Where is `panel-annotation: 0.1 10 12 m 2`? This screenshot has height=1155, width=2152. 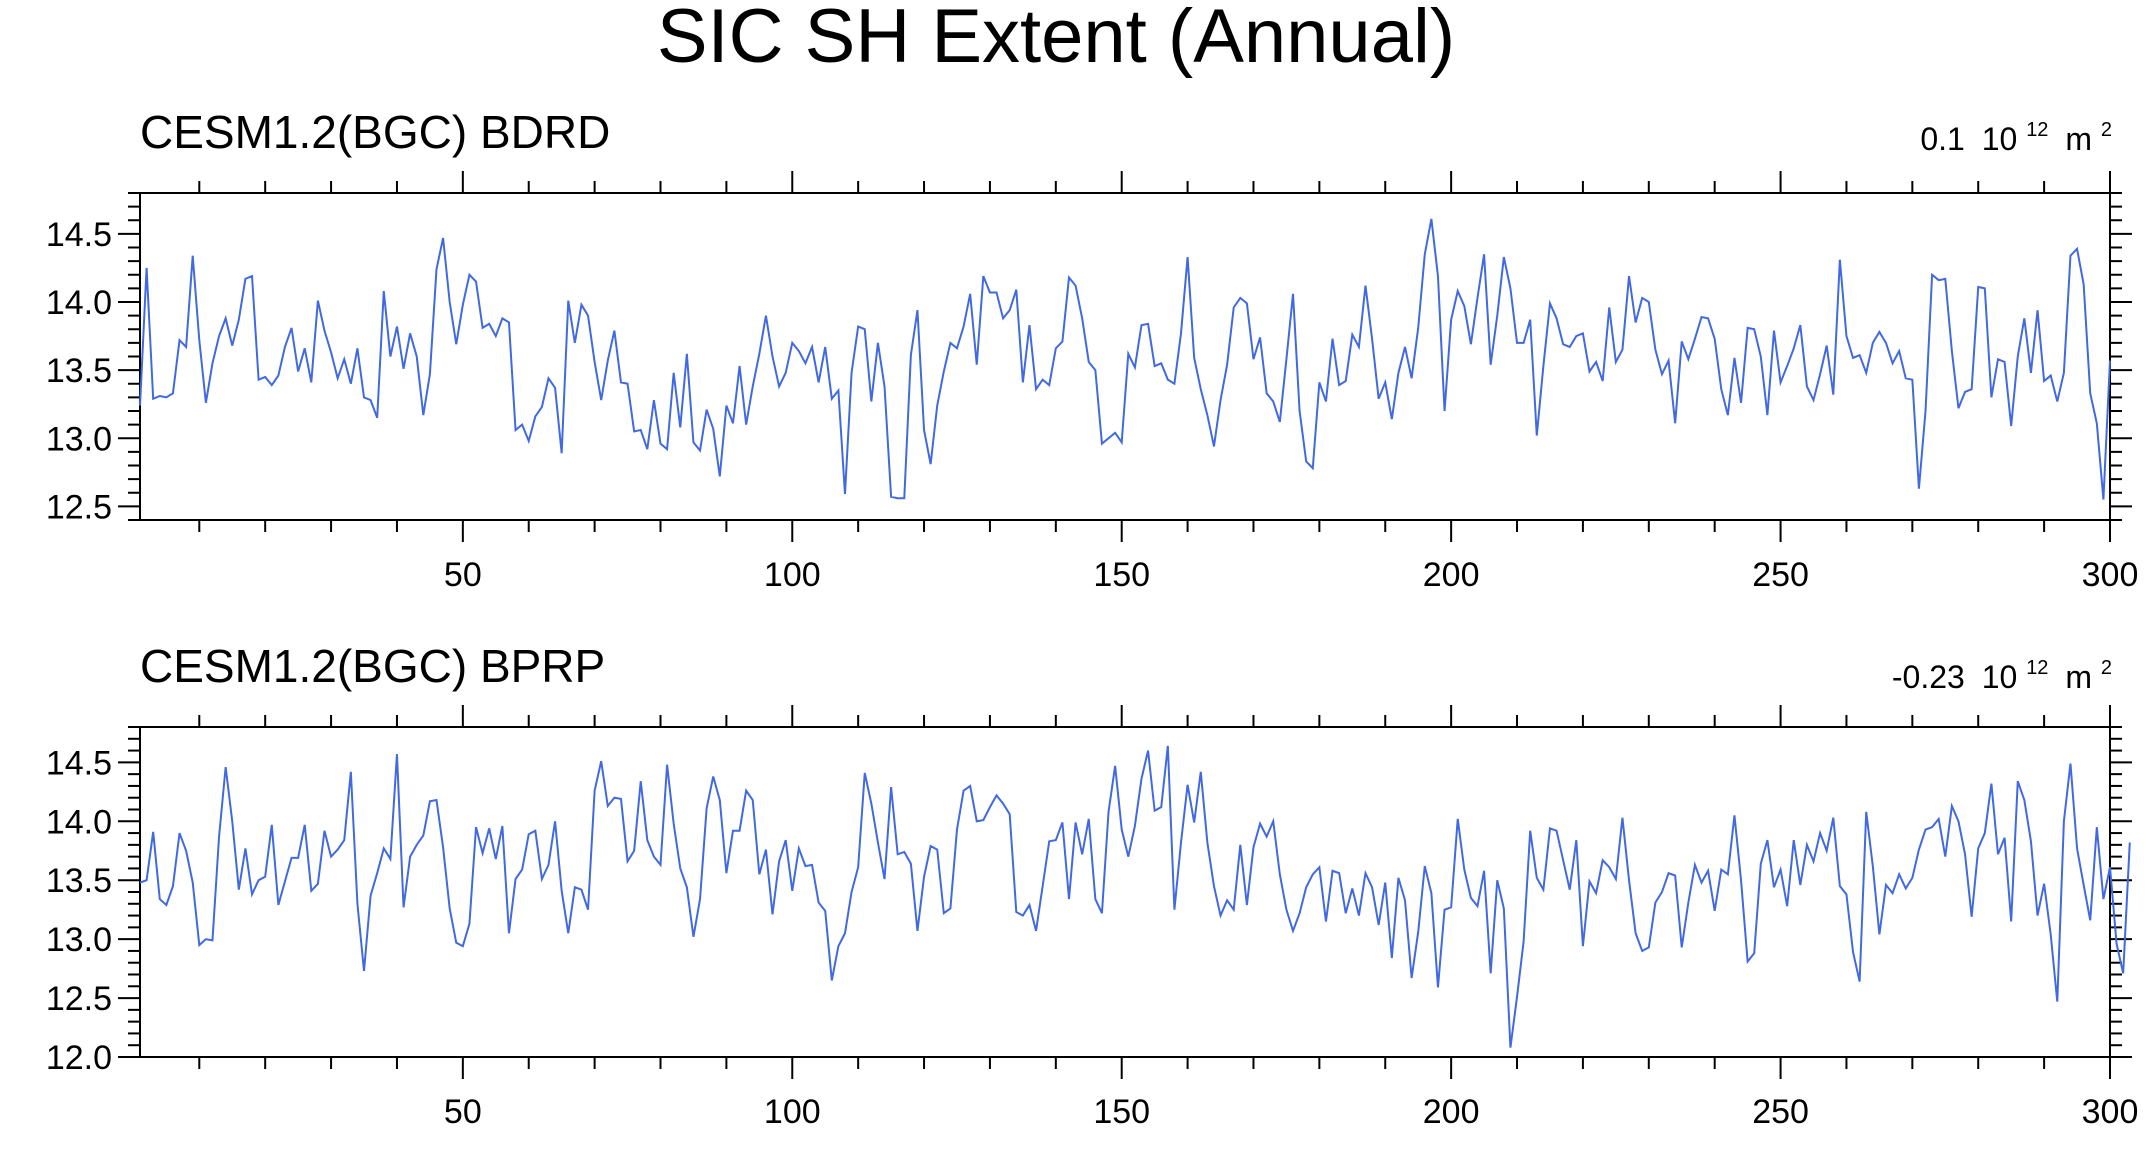
panel-annotation: 0.1 10 12 m 2 is located at coordinates (2016, 132).